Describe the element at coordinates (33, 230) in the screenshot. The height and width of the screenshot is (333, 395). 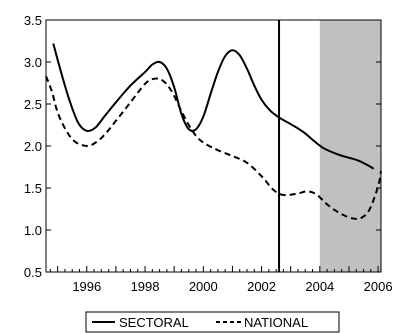
I see `y-tick-label: 1.0` at that location.